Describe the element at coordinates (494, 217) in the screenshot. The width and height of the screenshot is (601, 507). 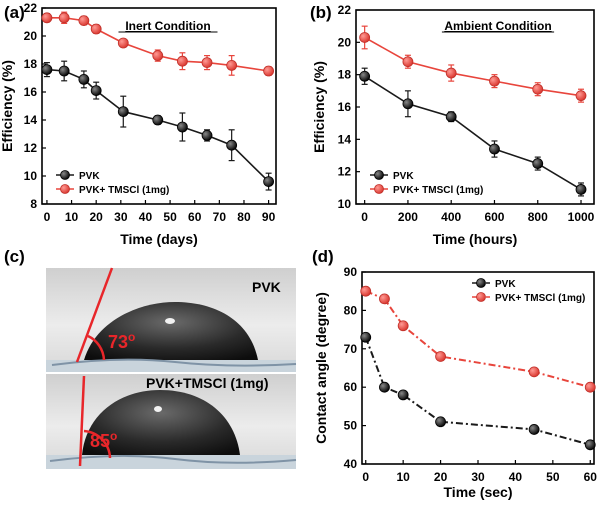
I see `x-tick-label: 600` at that location.